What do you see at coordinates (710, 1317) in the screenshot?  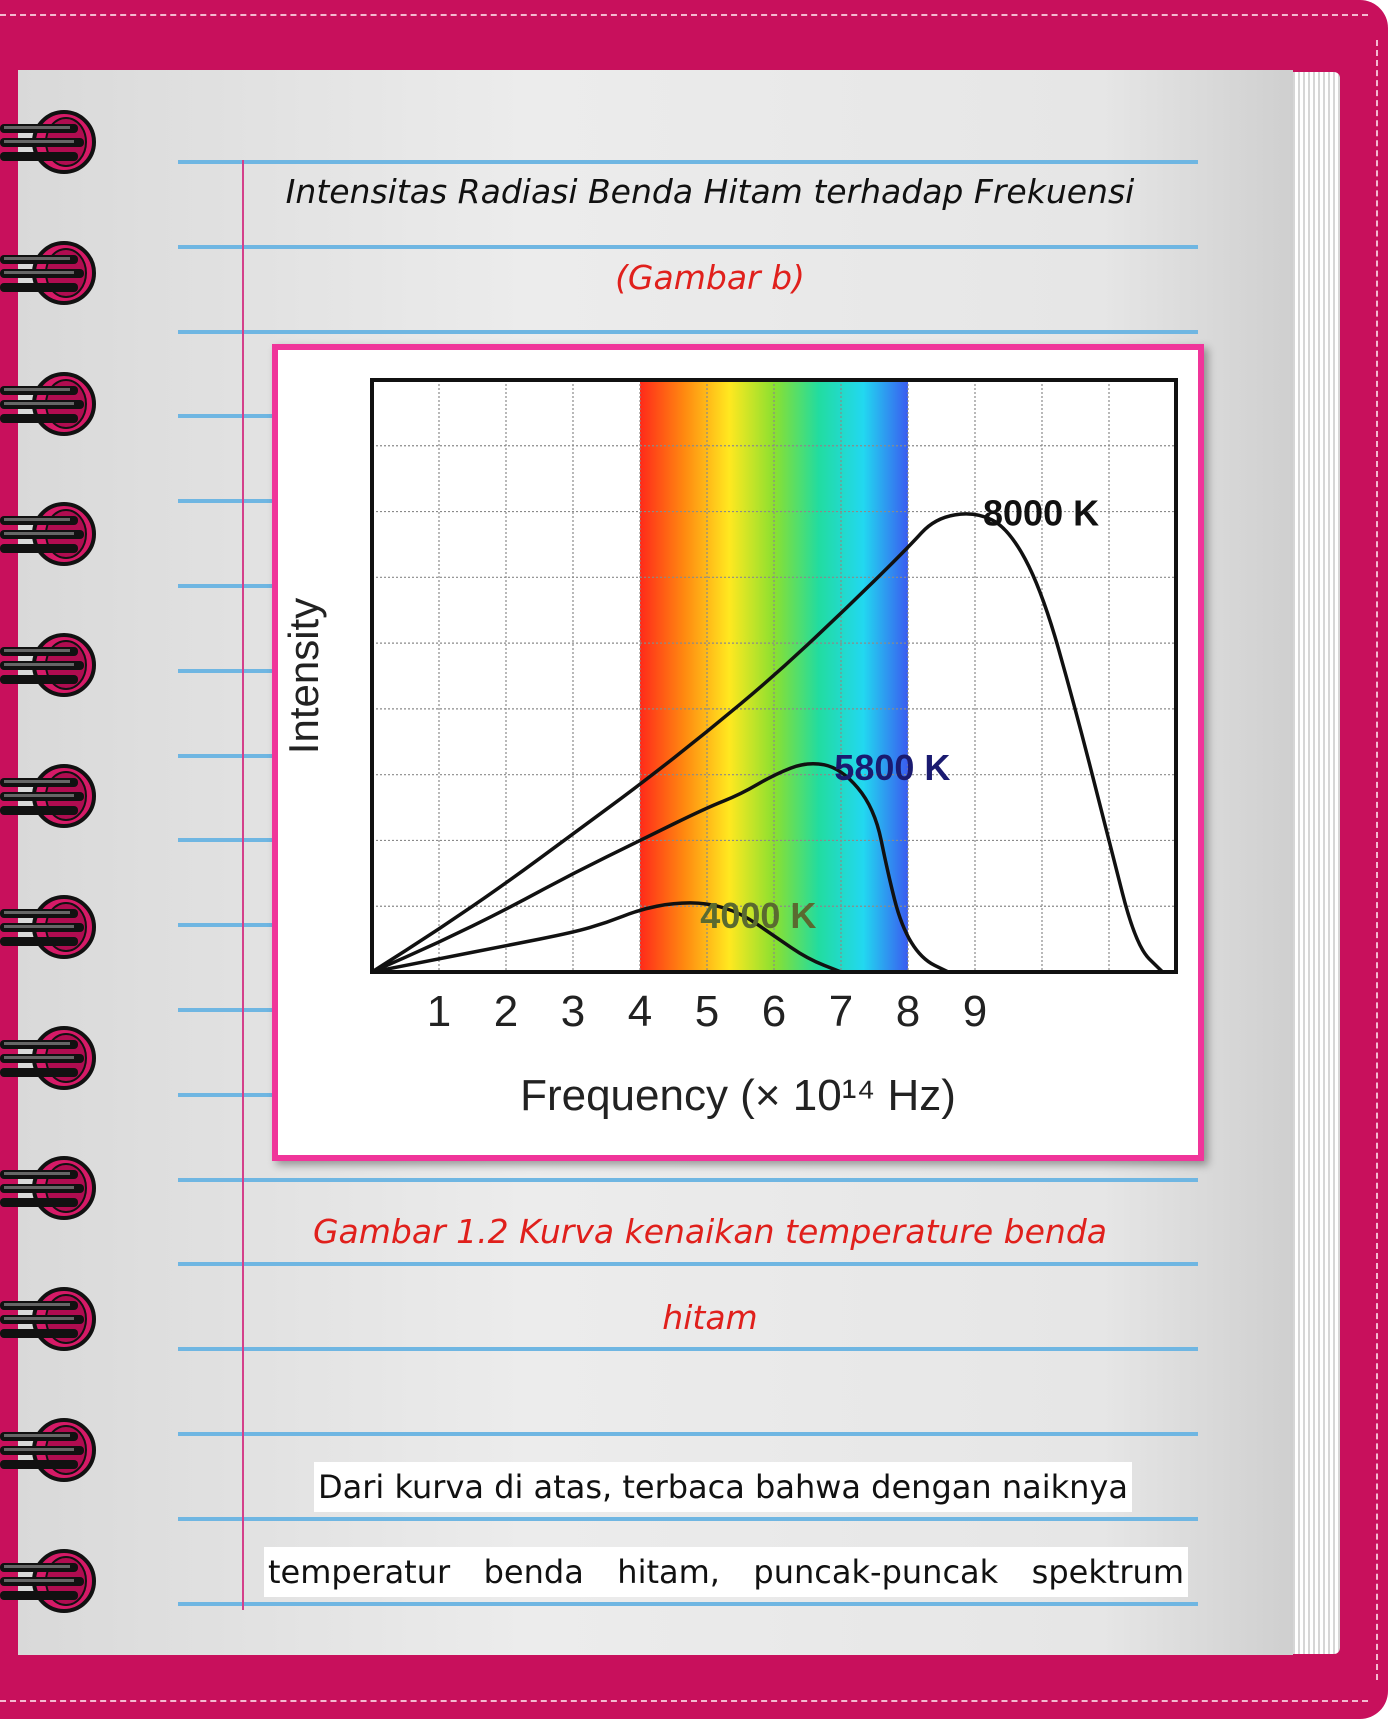 I see `figure-caption-continued: hitam` at bounding box center [710, 1317].